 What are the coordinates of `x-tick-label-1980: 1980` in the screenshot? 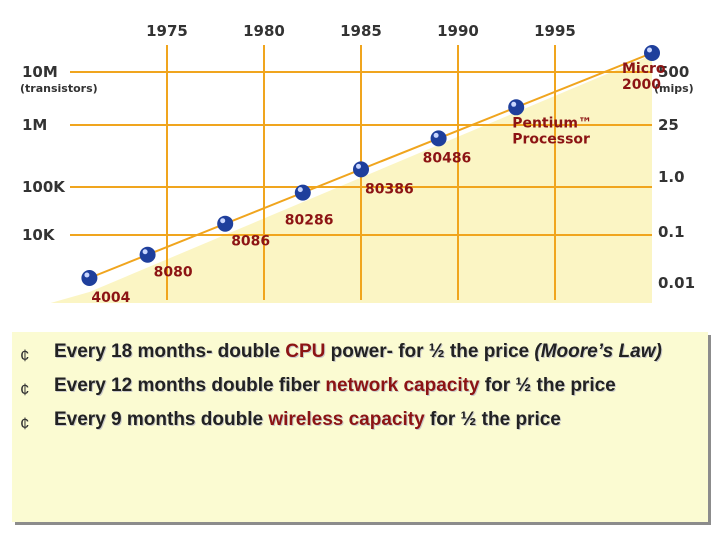 It's located at (264, 31).